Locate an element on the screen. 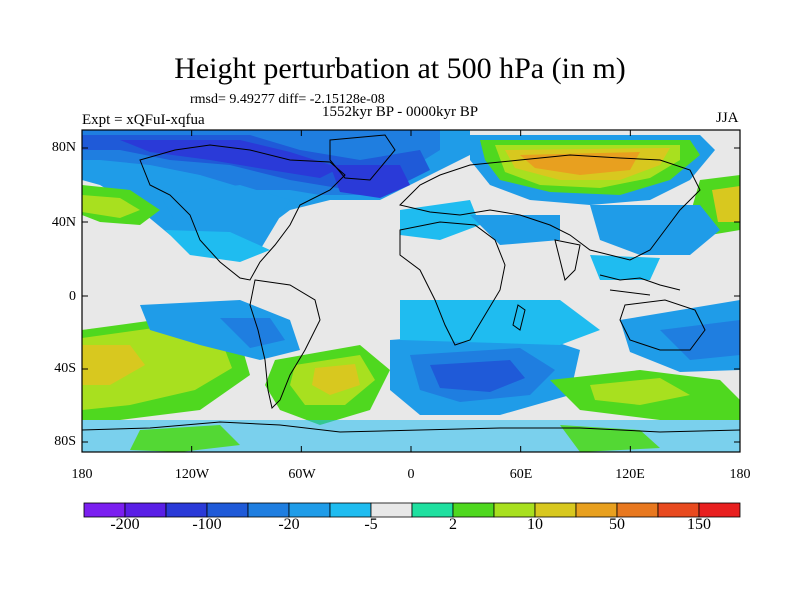 The image size is (800, 600). y-tick-label: 80N is located at coordinates (63, 147).